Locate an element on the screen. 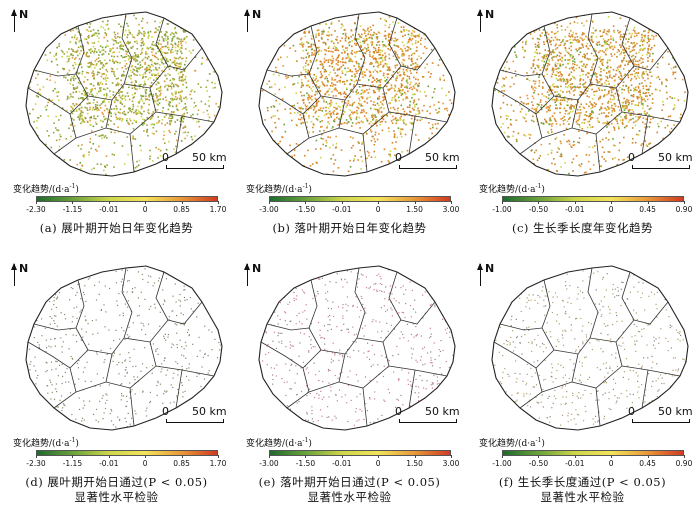 The width and height of the screenshot is (700, 508). colorbar-ticks: -1.00 -0.50 -0.01 0 0.45 0.90 is located at coordinates (592, 462).